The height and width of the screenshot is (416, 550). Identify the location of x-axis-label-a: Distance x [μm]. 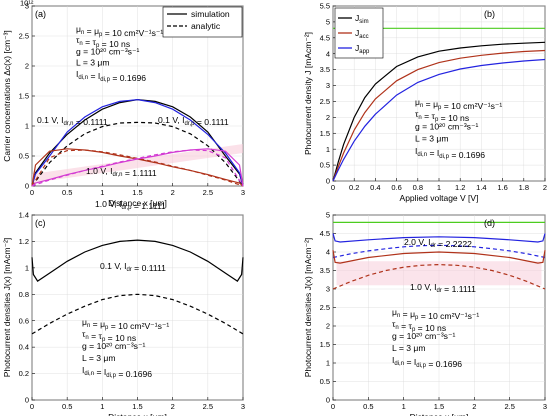
(137, 203).